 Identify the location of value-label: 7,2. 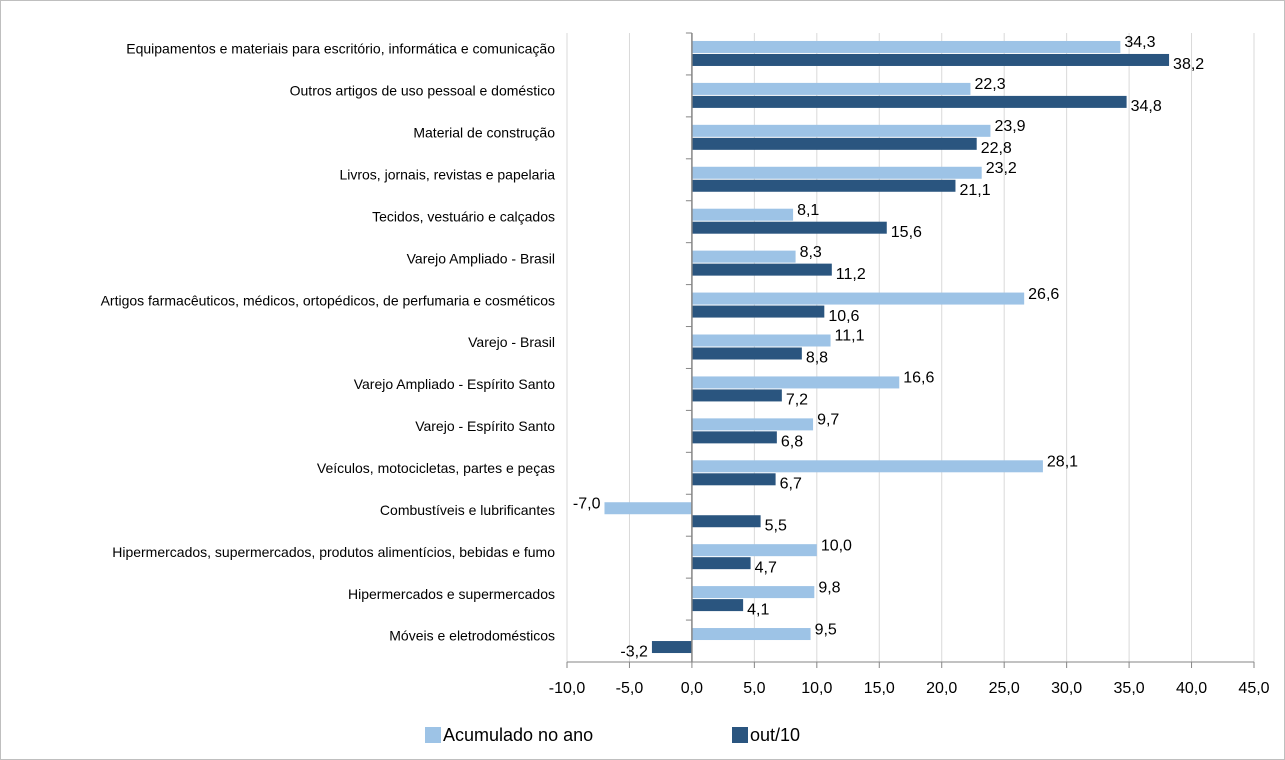
(797, 400).